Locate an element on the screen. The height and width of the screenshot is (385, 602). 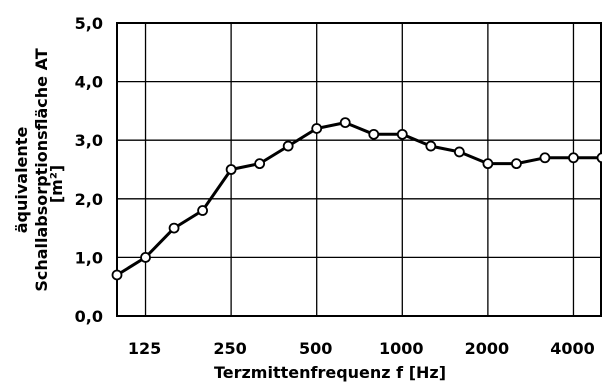
y-axis-title-line-1: äquivalente is located at coordinates (21, 180).